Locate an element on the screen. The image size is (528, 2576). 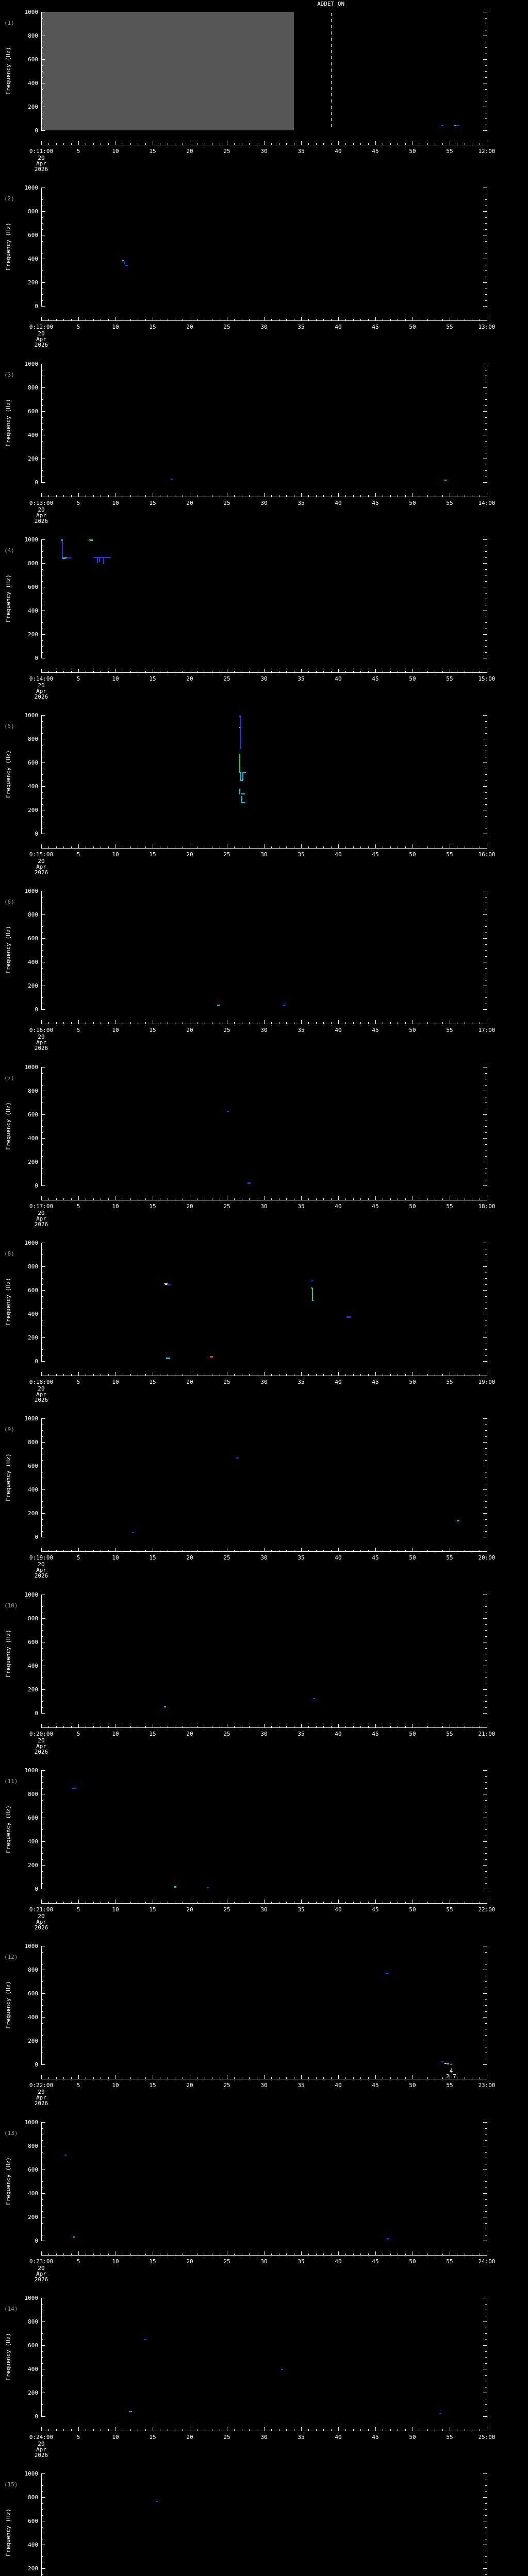
end-time-label: 19:00 is located at coordinates (487, 1382).